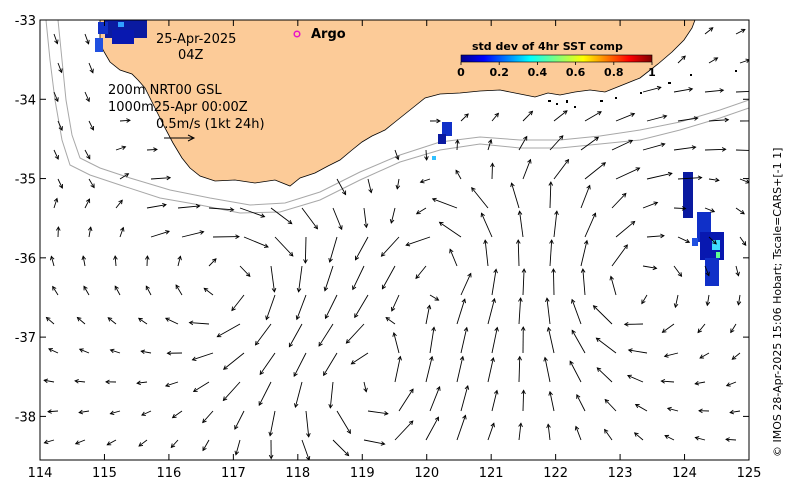  I want to click on x-tick-label: 121, so click(491, 473).